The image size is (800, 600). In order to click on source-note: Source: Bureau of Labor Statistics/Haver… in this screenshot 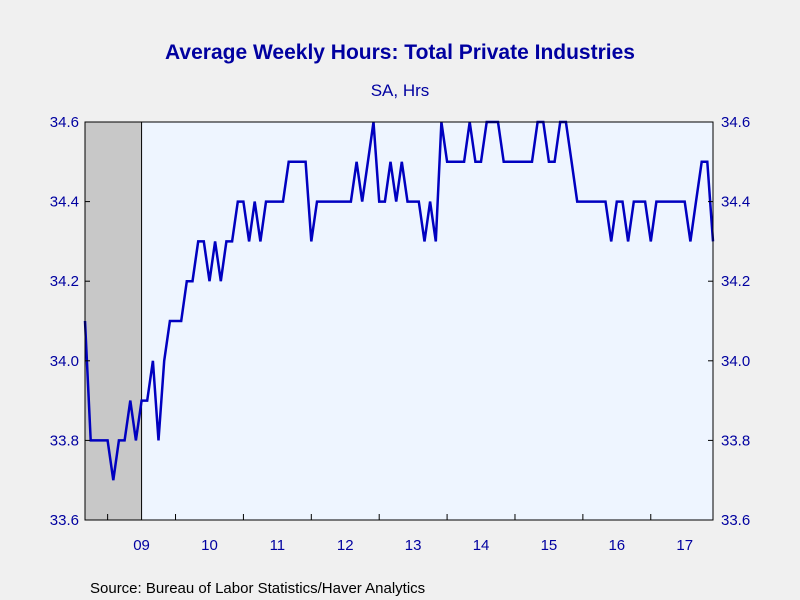, I will do `click(257, 588)`.